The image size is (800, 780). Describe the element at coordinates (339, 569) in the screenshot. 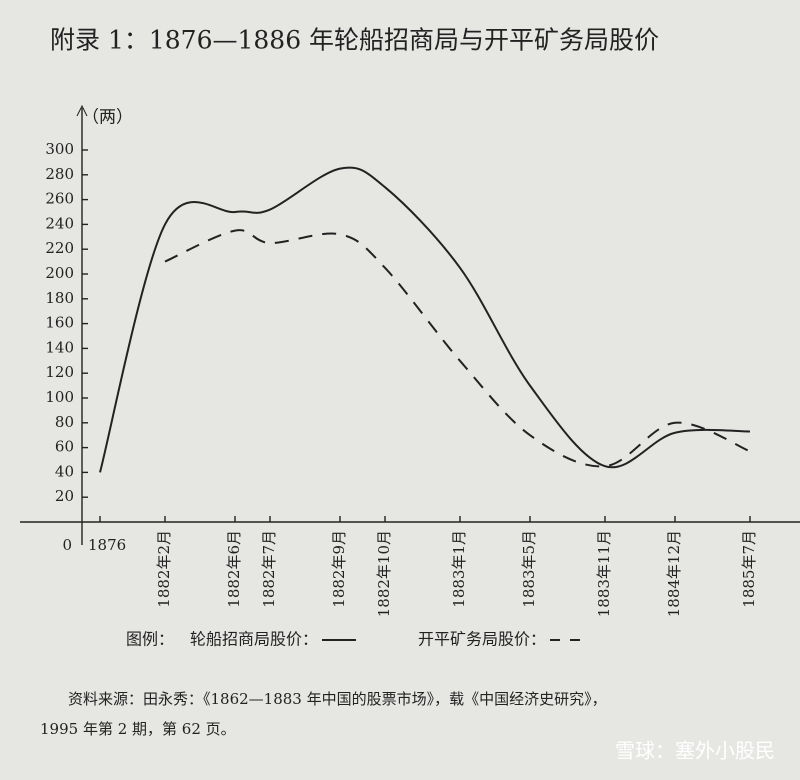

I see `x-tick-label: 1882年9月` at that location.